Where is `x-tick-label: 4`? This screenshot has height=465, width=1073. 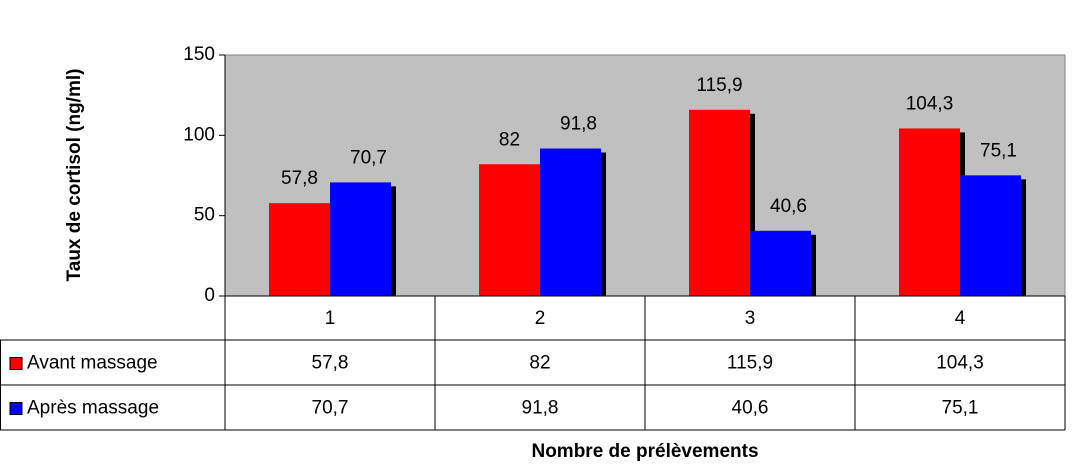 x-tick-label: 4 is located at coordinates (960, 318).